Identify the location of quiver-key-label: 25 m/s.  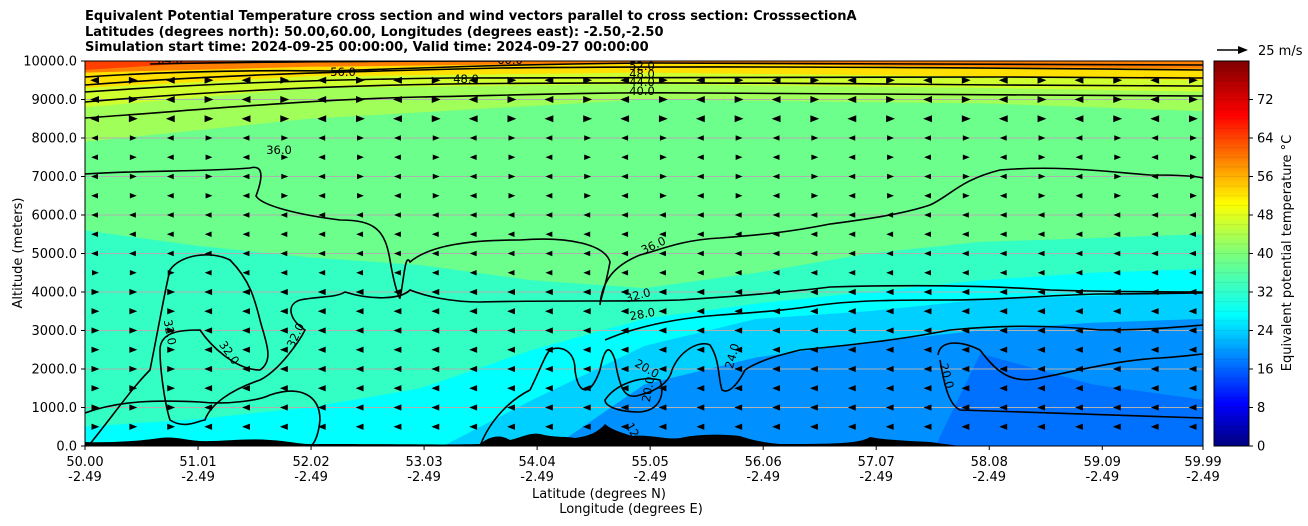
(1280, 51).